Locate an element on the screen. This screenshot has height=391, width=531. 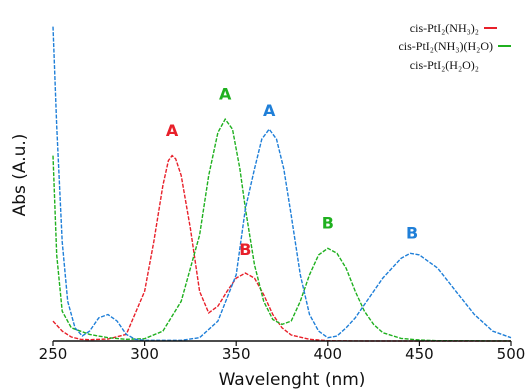
legend-entry-label: cis-PtI₂(H₂O)₂ is located at coordinates (444, 65).